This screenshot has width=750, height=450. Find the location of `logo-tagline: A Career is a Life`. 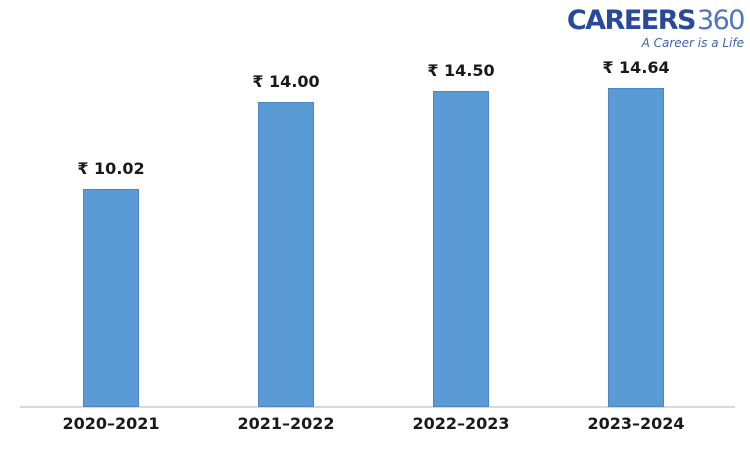

logo-tagline: A Career is a Life is located at coordinates (692, 43).